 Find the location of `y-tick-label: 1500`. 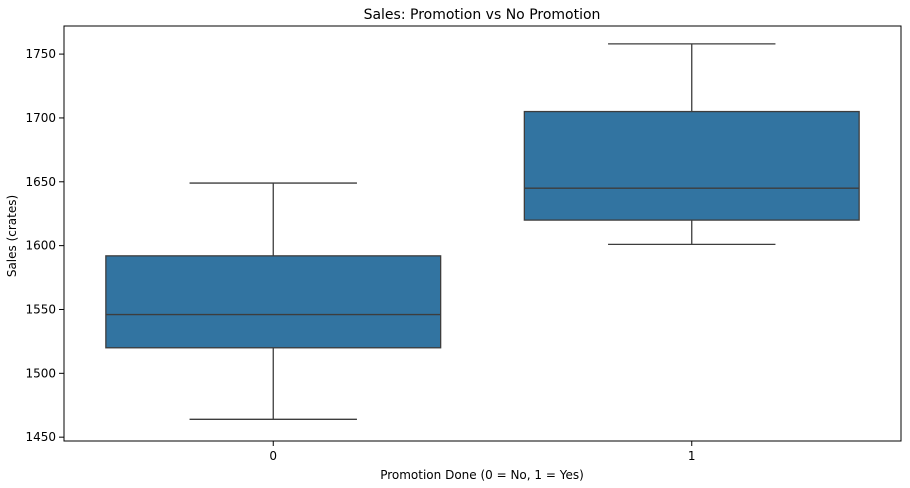

y-tick-label: 1500 is located at coordinates (40, 373).